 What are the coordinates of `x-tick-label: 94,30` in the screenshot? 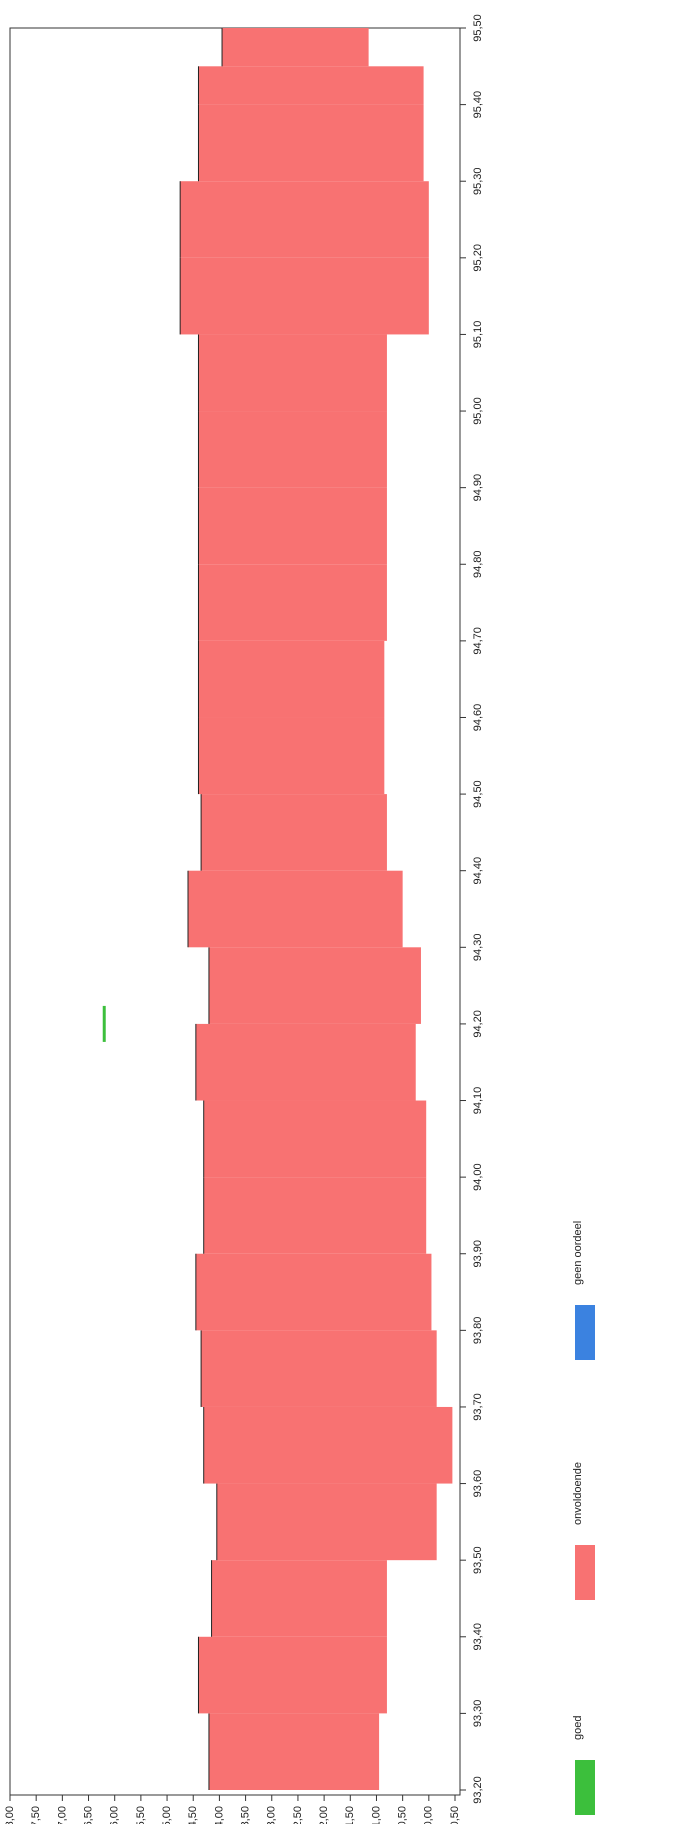 It's located at (478, 948).